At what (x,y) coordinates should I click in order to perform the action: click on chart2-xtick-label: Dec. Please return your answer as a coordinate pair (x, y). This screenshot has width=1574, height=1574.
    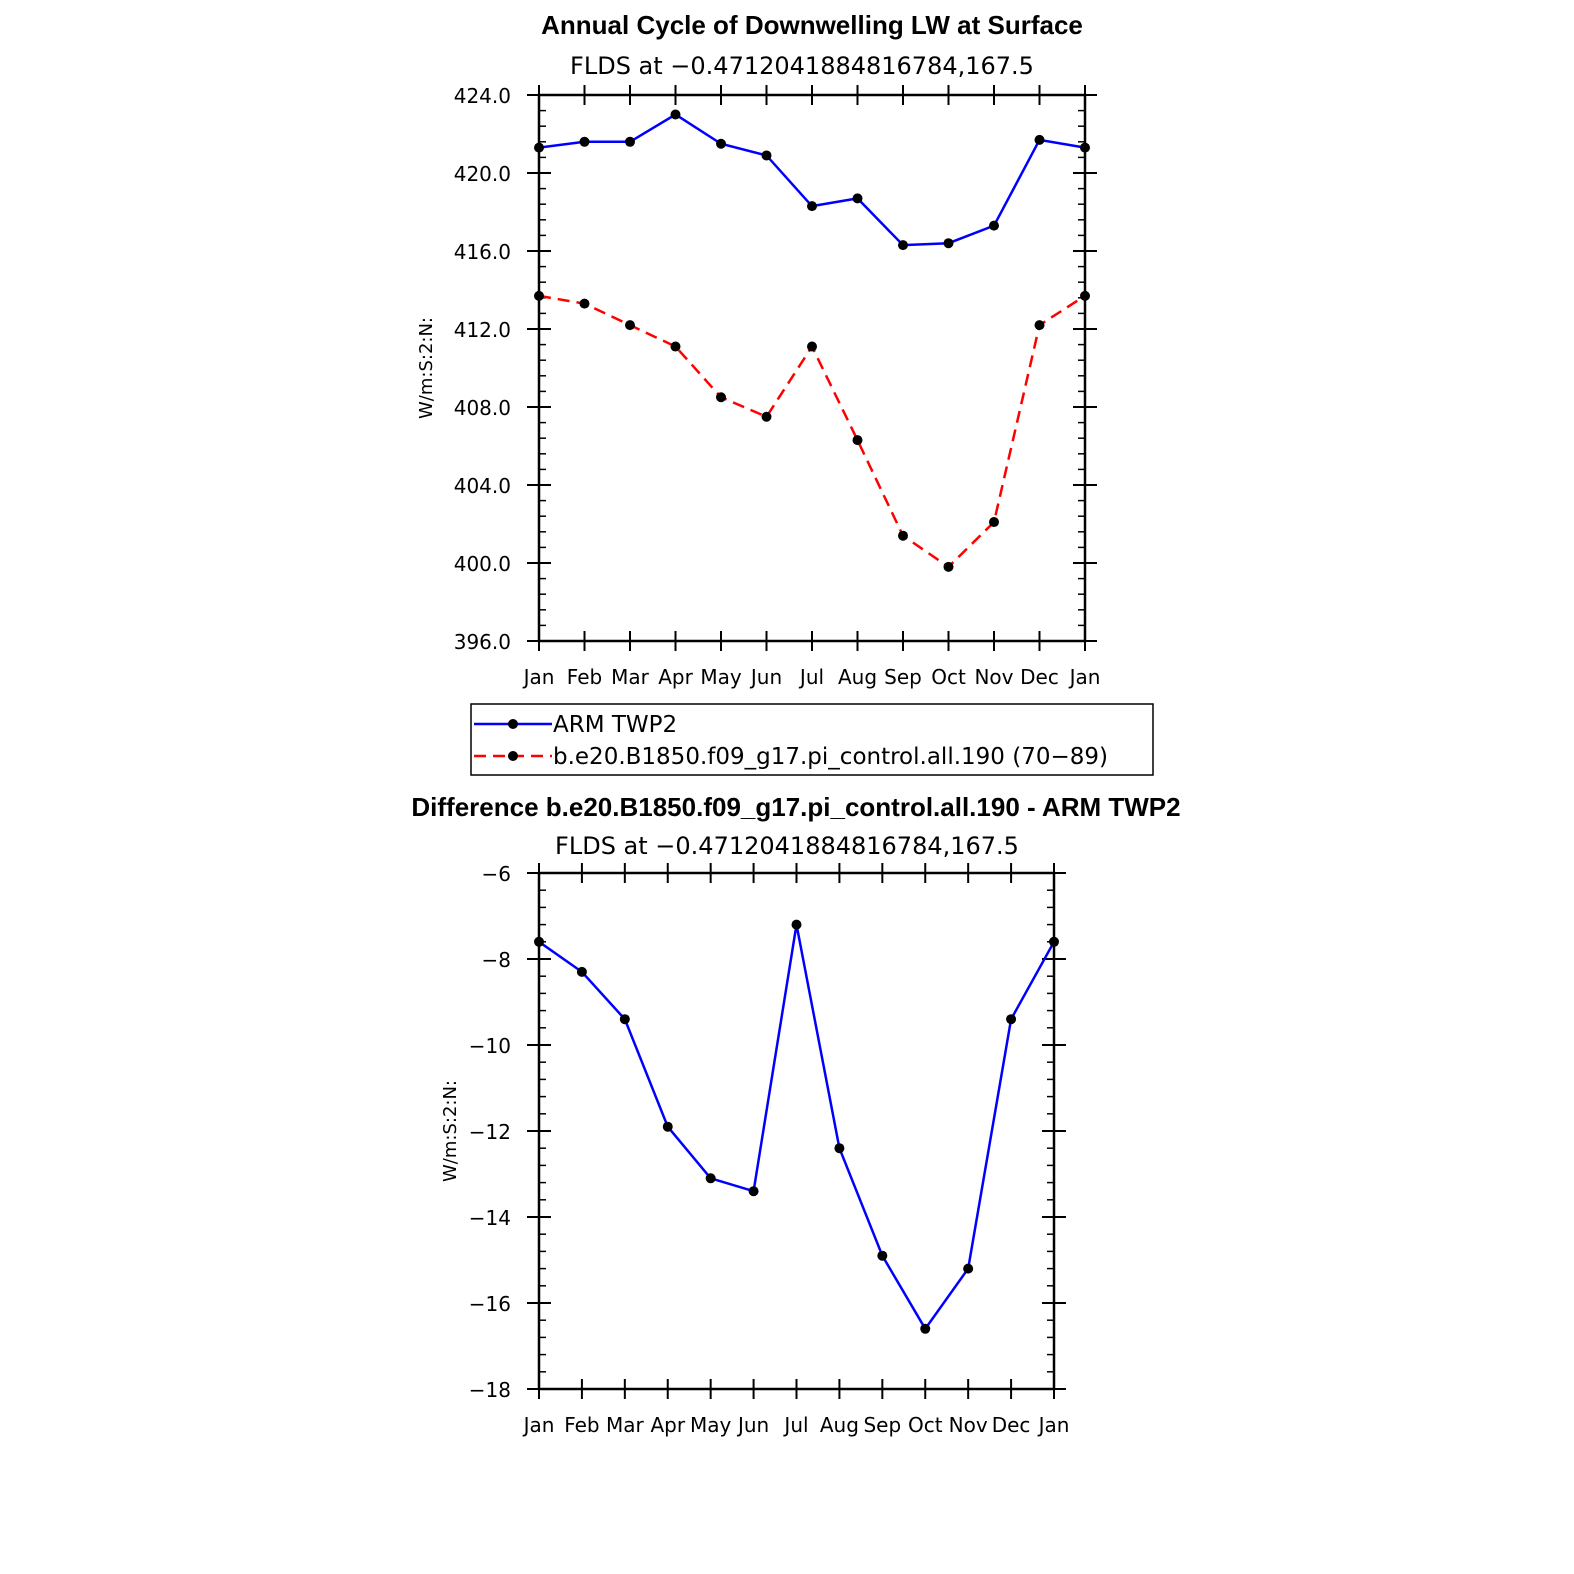
    Looking at the image, I should click on (1011, 1425).